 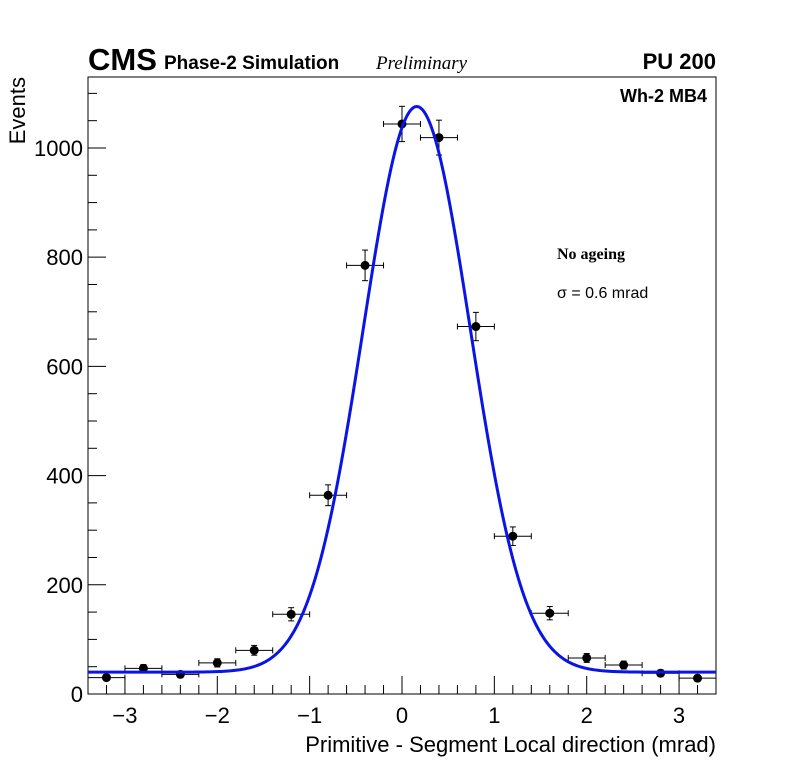 What do you see at coordinates (251, 63) in the screenshot?
I see `simulation-label: Phase-2 Simulation` at bounding box center [251, 63].